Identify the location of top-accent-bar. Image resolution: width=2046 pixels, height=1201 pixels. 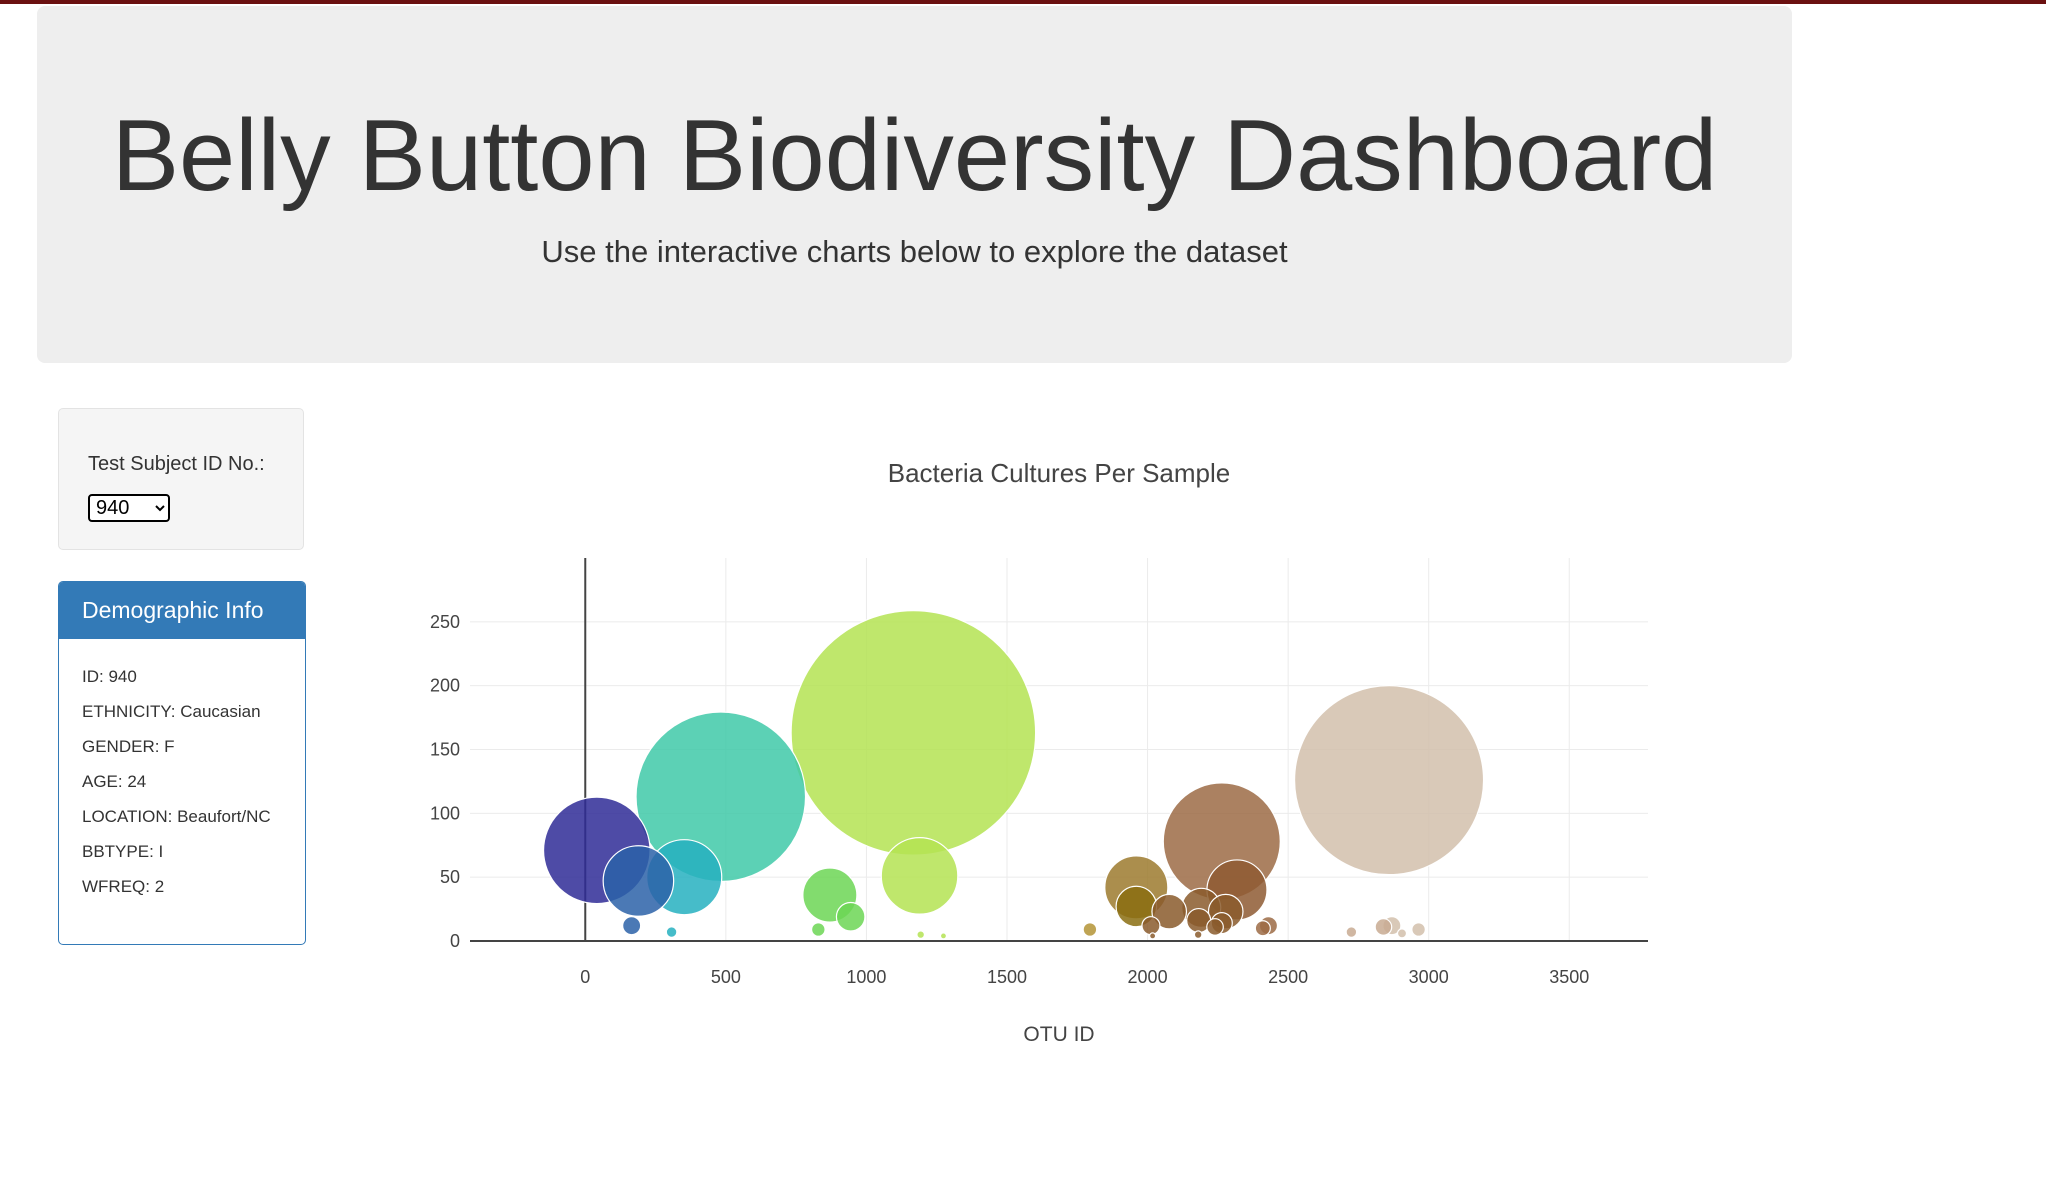
(1023, 2).